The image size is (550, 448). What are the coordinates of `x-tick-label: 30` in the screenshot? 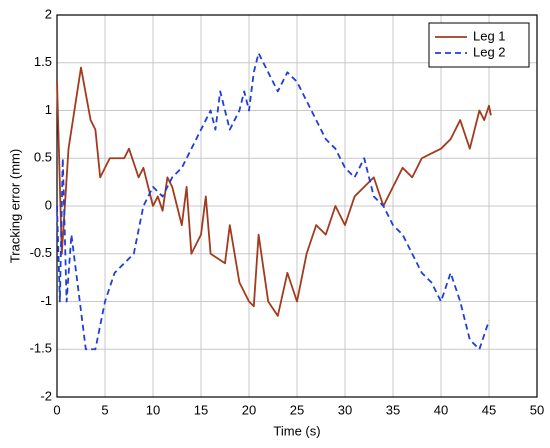 It's located at (345, 409).